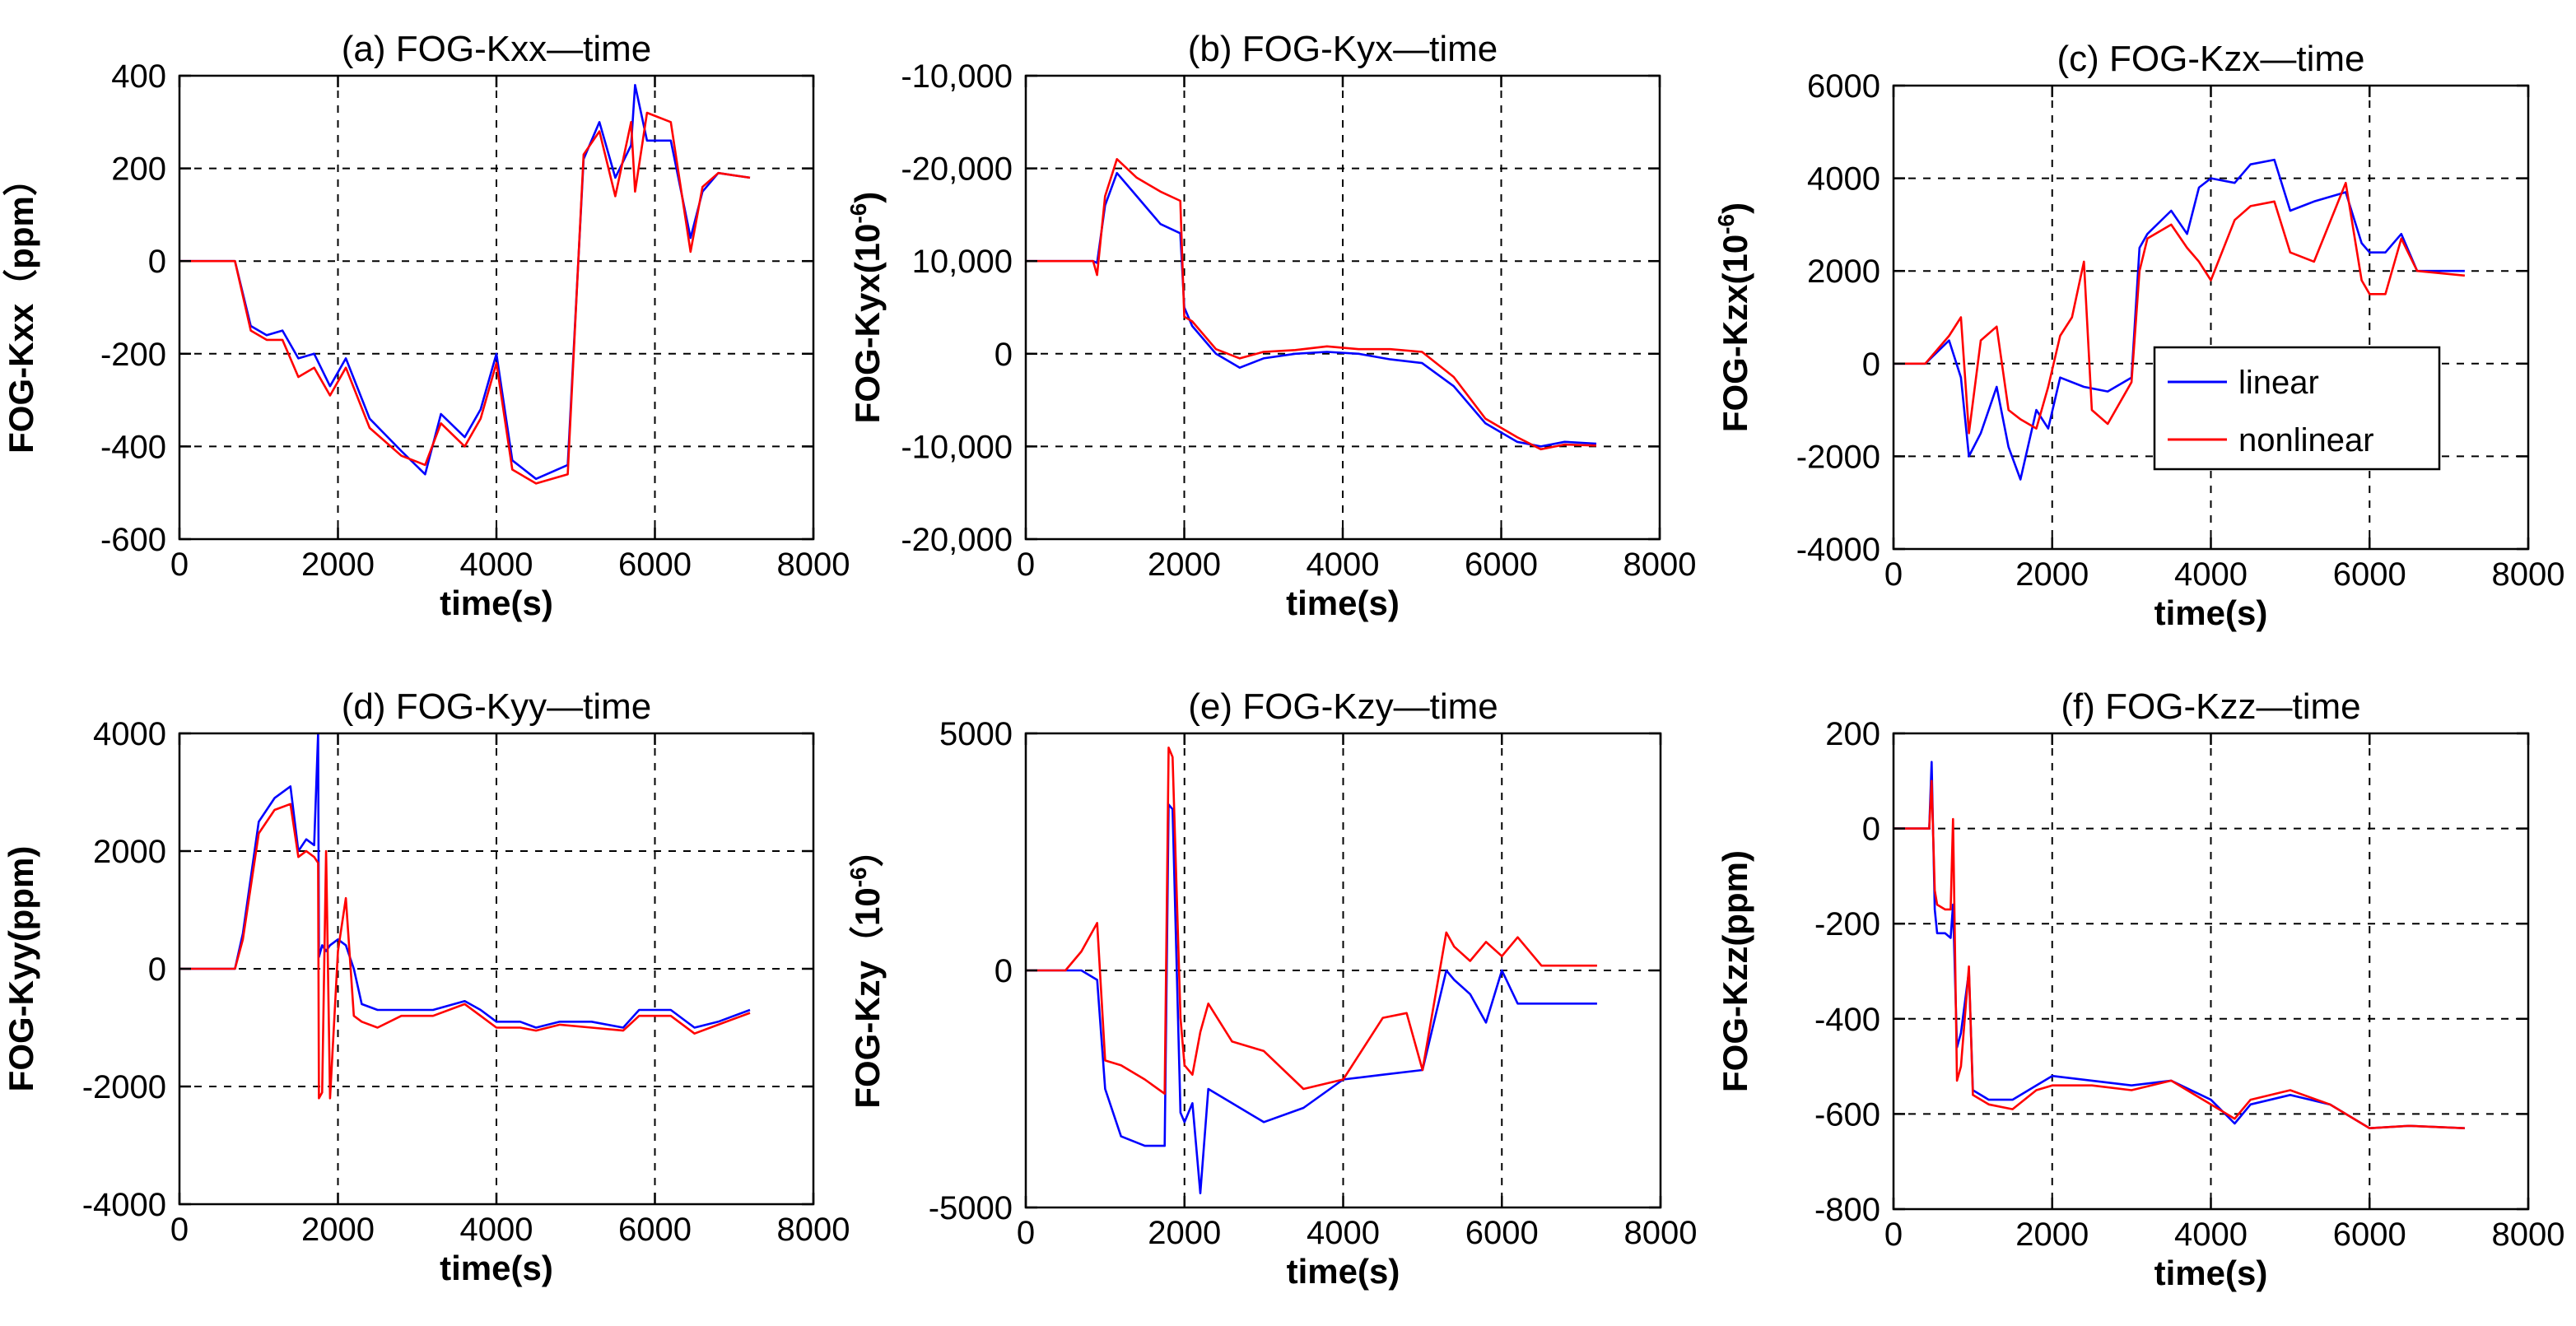 The image size is (2576, 1326). I want to click on chart-title: (a) FOG-Kxx—time, so click(497, 49).